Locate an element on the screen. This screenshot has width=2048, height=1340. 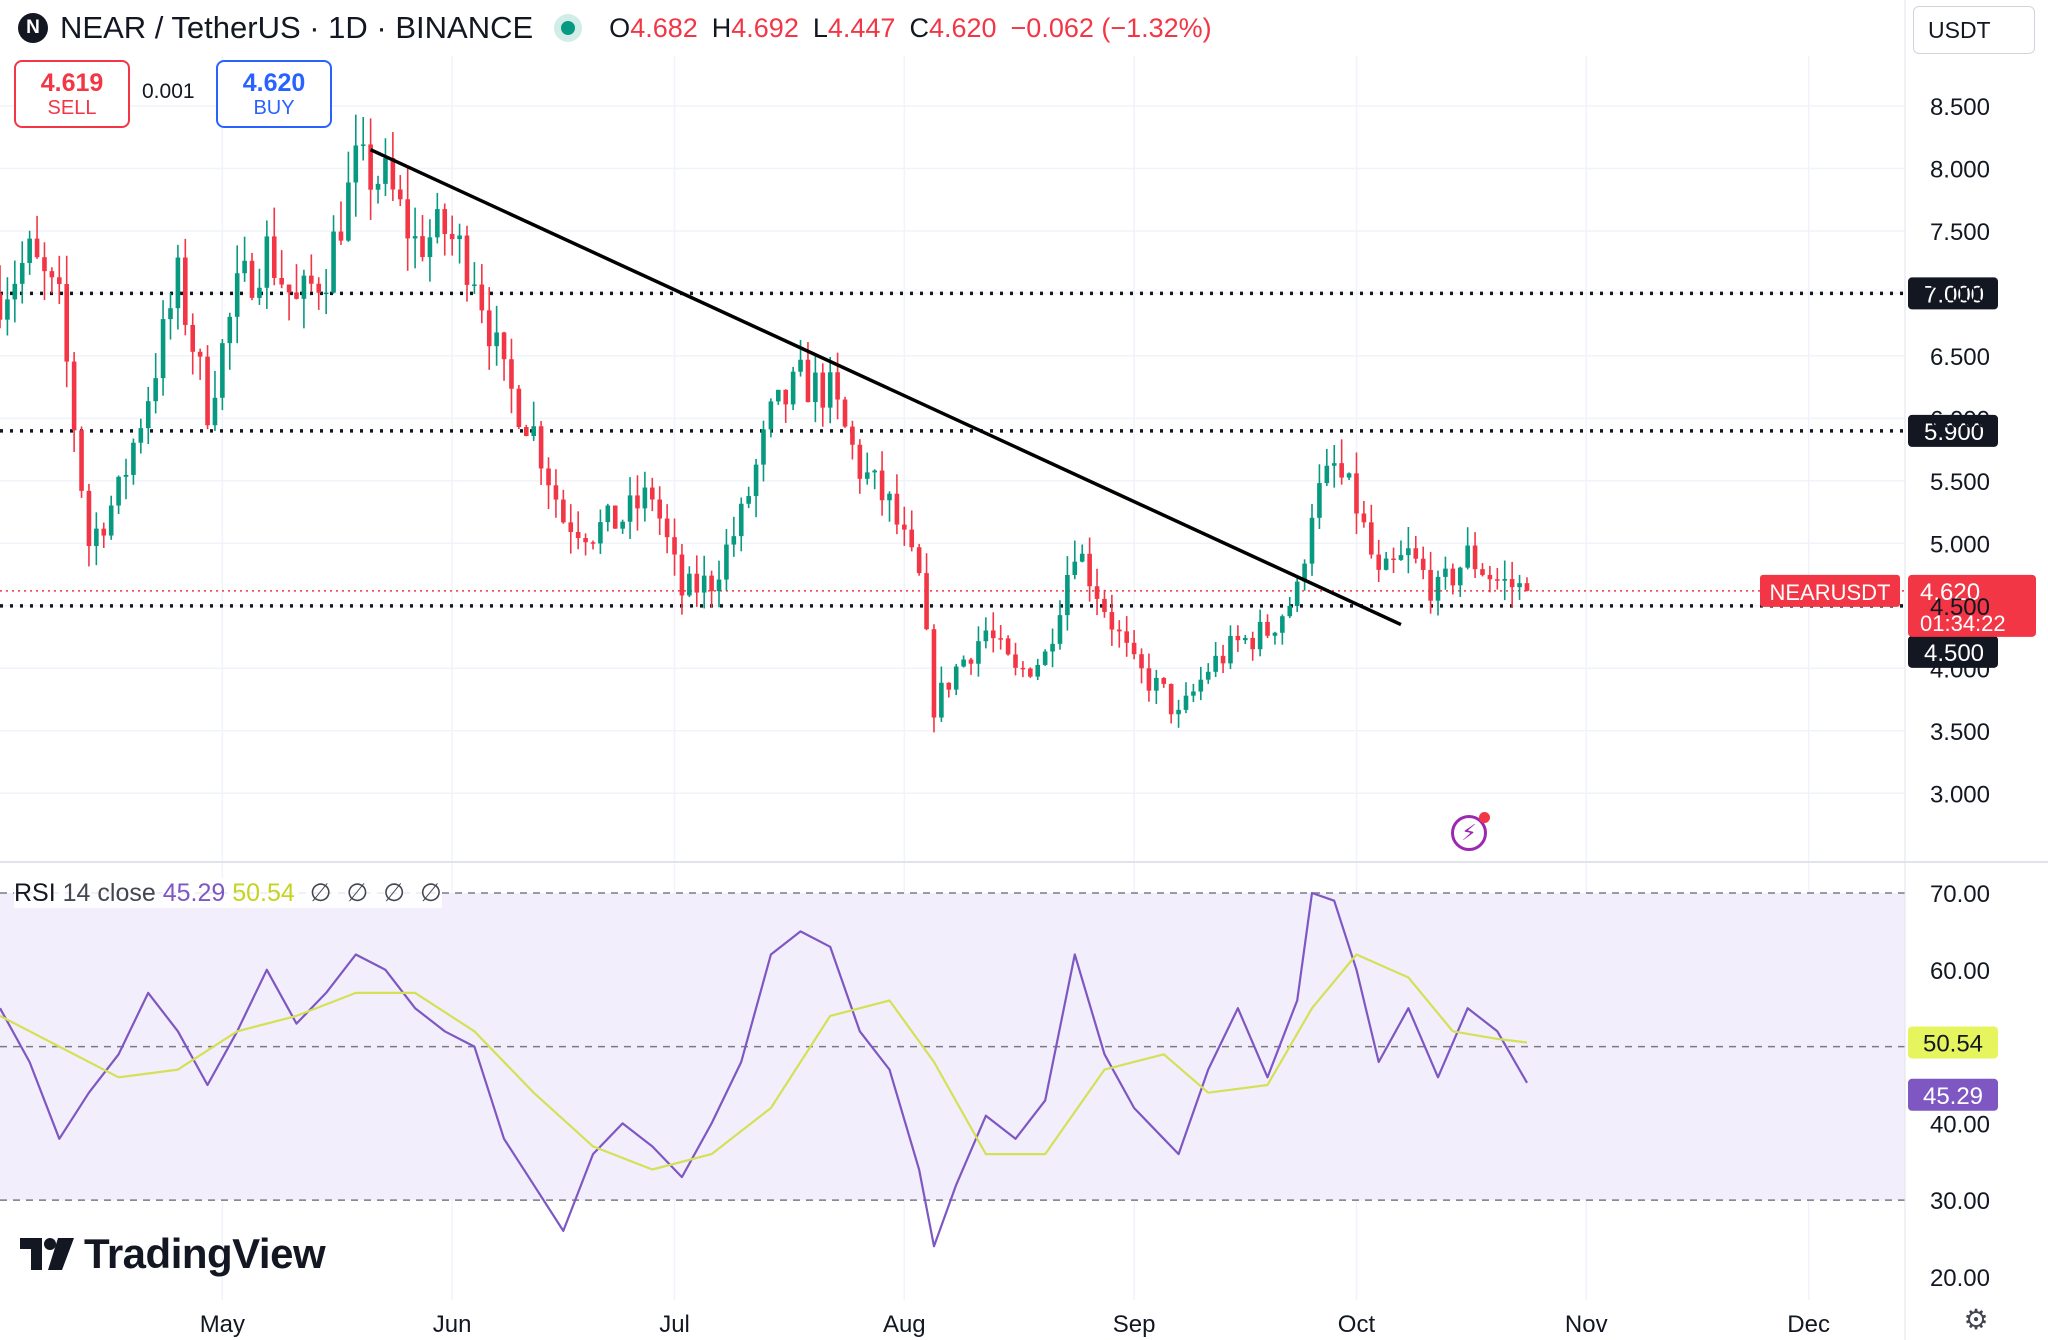
y-tick-price: 8.500 is located at coordinates (1960, 107).